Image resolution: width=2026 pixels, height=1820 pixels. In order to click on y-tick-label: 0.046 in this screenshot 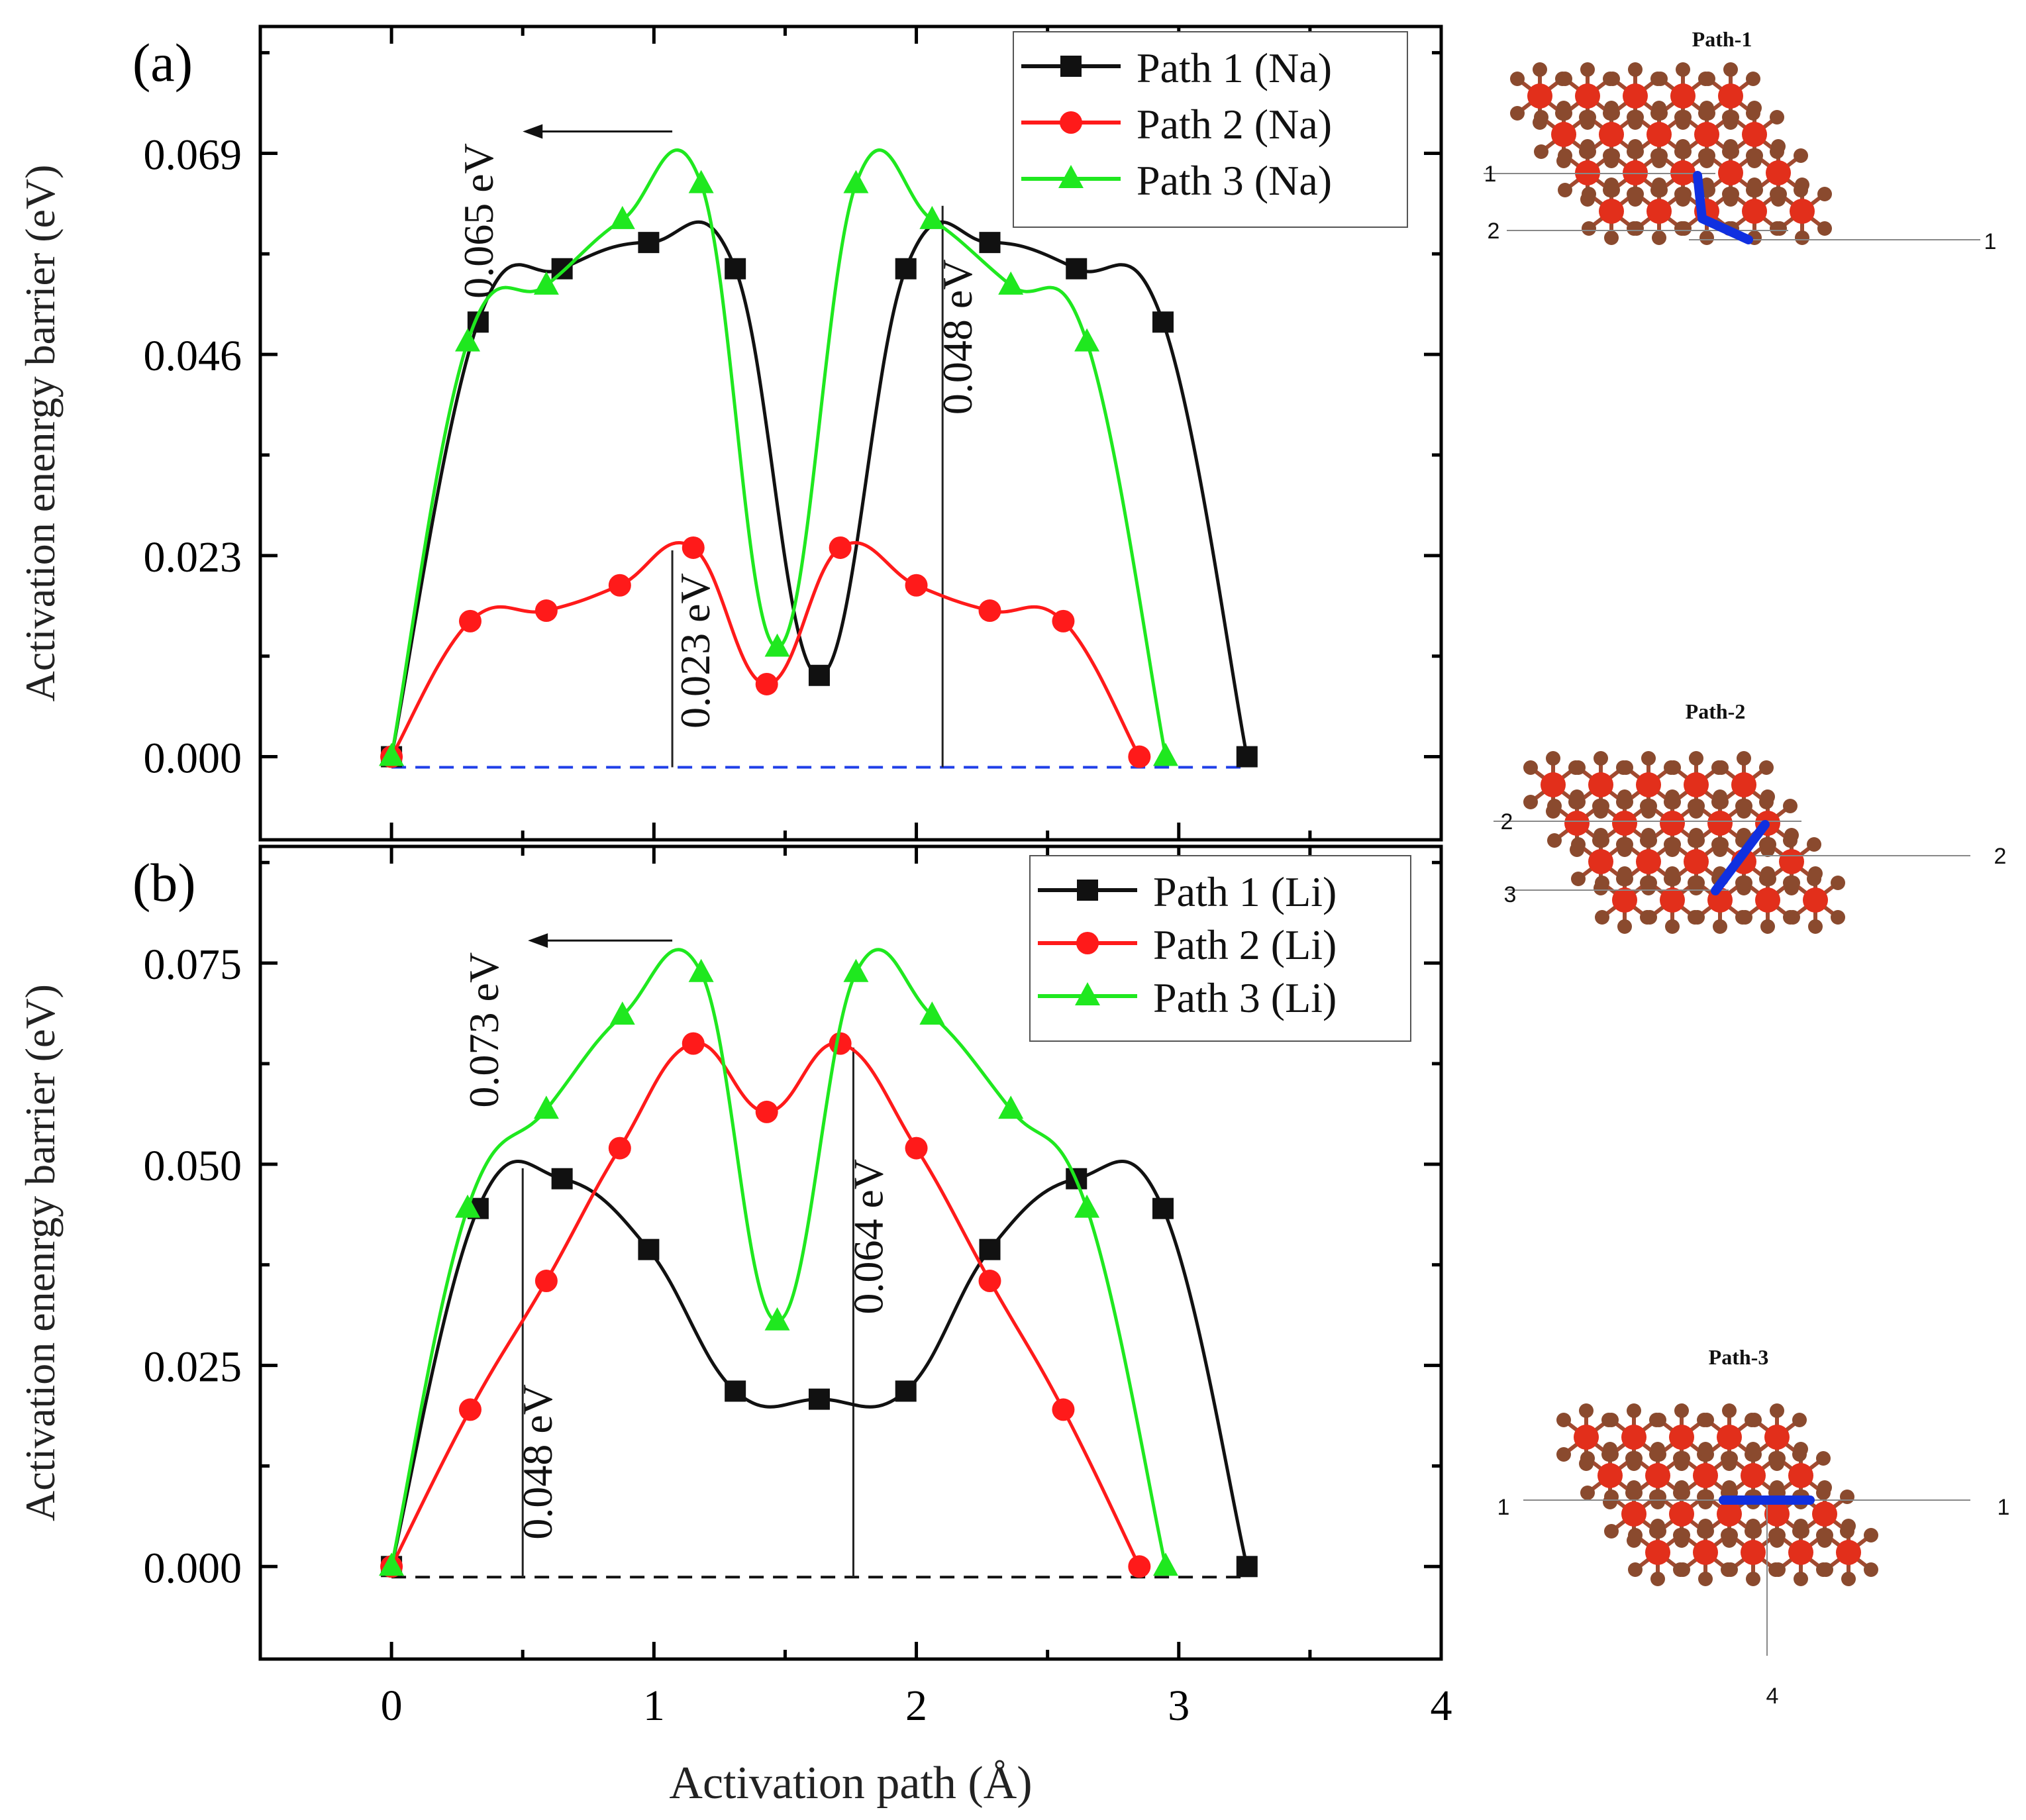, I will do `click(193, 356)`.